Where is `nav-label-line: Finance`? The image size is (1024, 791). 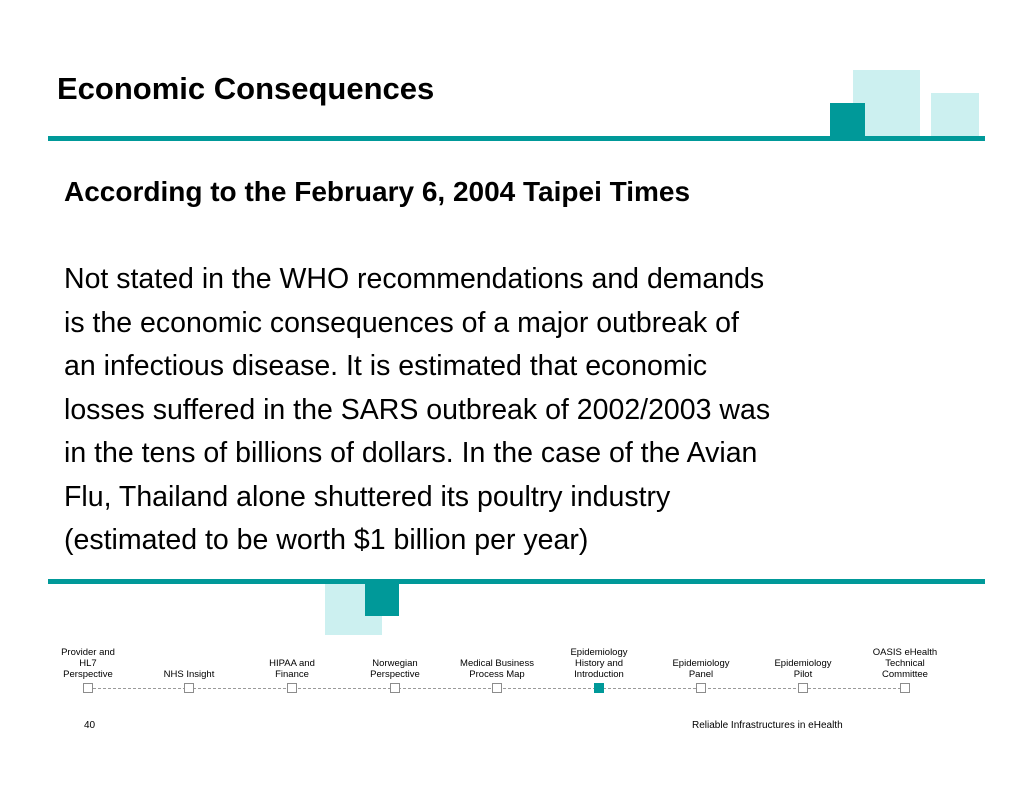
nav-label-line: Finance is located at coordinates (292, 674).